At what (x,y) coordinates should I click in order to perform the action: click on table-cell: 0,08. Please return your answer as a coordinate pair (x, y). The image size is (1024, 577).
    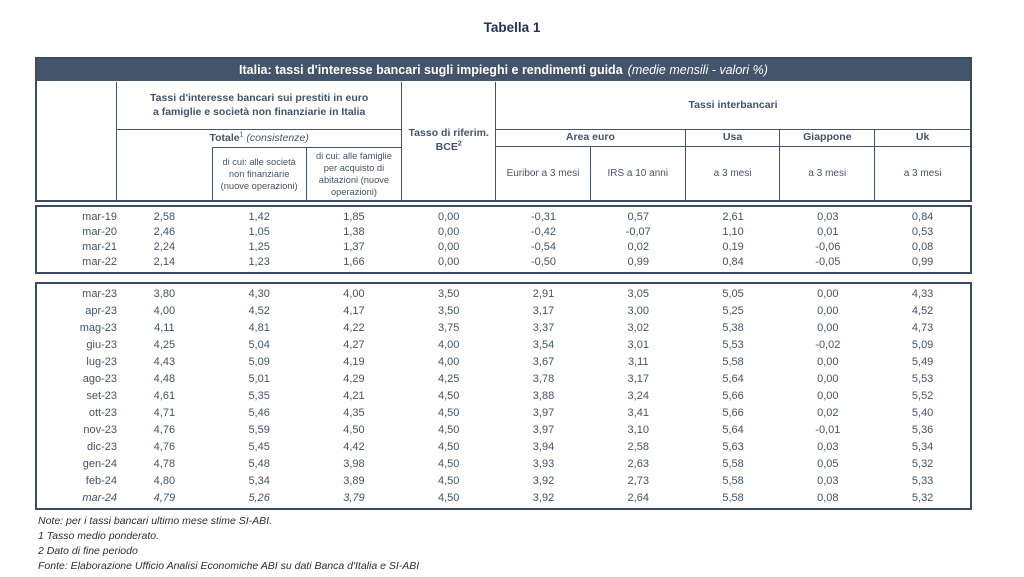
    Looking at the image, I should click on (828, 497).